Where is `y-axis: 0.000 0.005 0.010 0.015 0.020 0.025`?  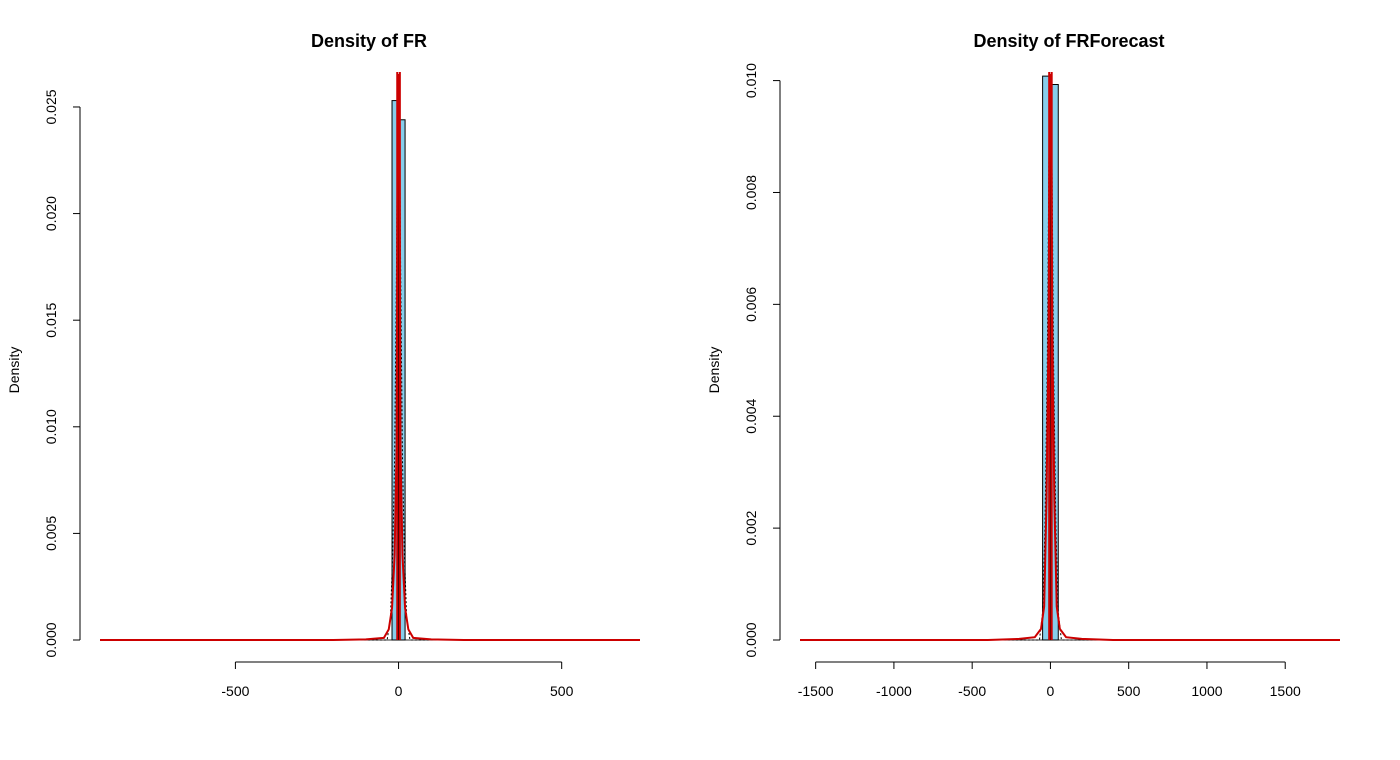
y-axis: 0.000 0.005 0.010 0.015 0.020 0.025 is located at coordinates (62, 373).